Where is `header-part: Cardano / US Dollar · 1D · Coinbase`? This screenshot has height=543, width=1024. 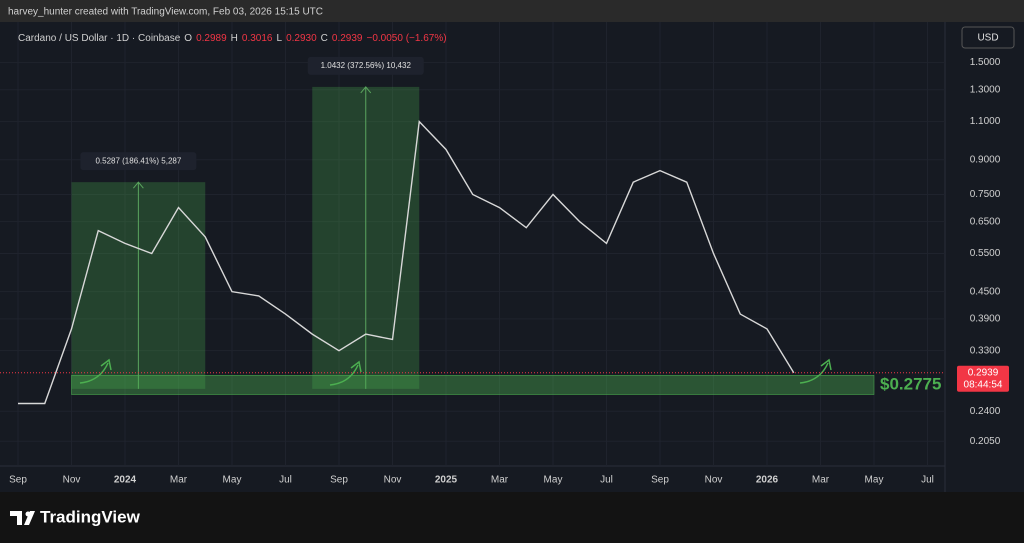
header-part: Cardano / US Dollar · 1D · Coinbase is located at coordinates (99, 38).